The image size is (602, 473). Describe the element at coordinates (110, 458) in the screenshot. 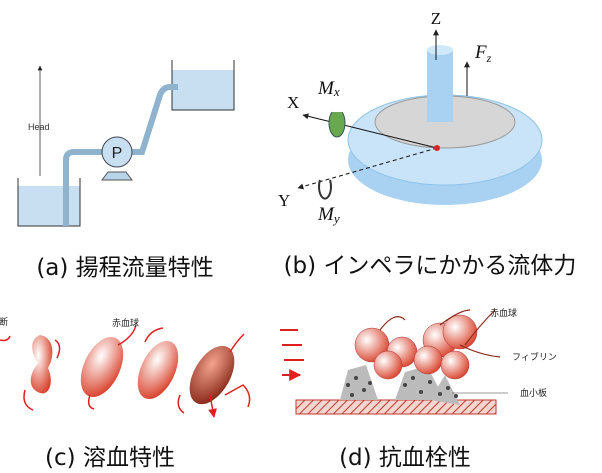

I see `caption-c: (c) 溶血特性` at that location.